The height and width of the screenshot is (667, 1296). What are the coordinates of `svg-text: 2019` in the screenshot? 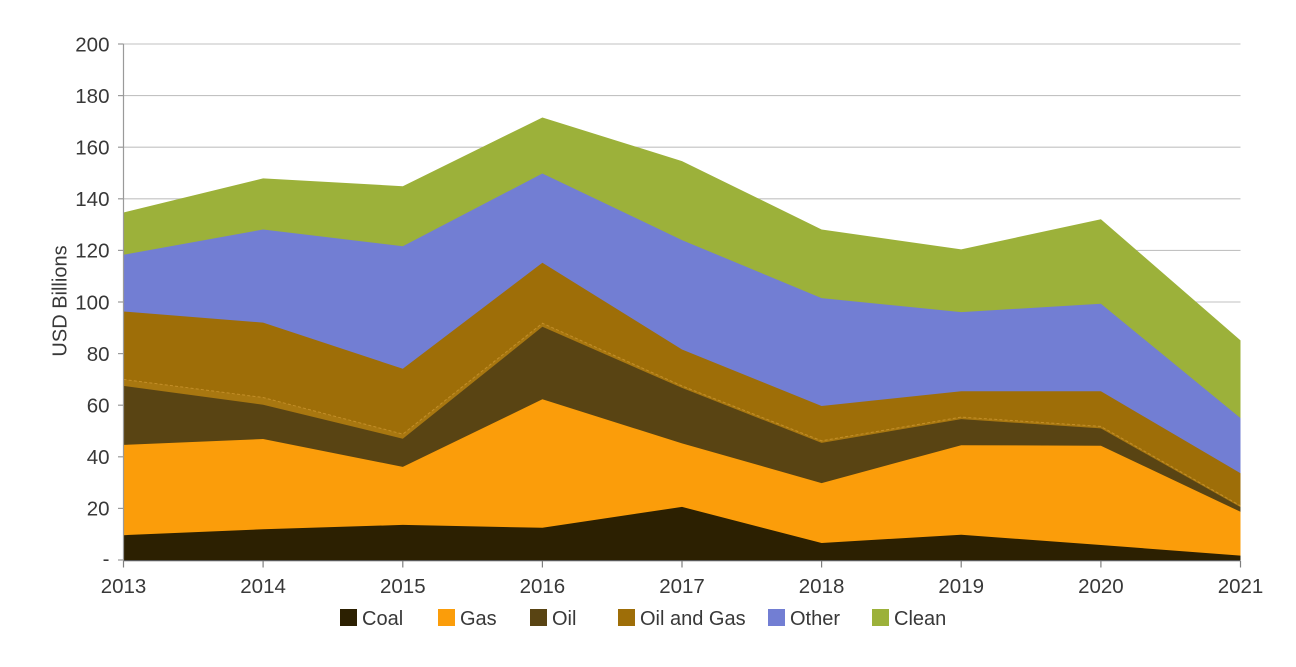 It's located at (961, 586).